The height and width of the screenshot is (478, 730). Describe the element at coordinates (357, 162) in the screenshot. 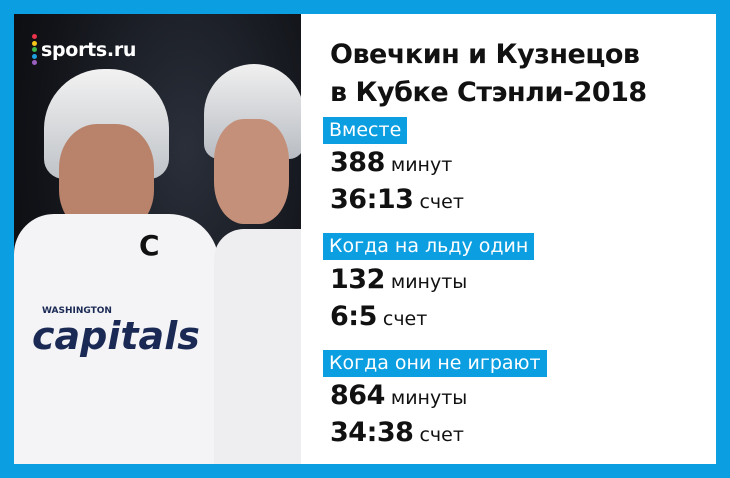

I see `minutes-value: 388` at that location.